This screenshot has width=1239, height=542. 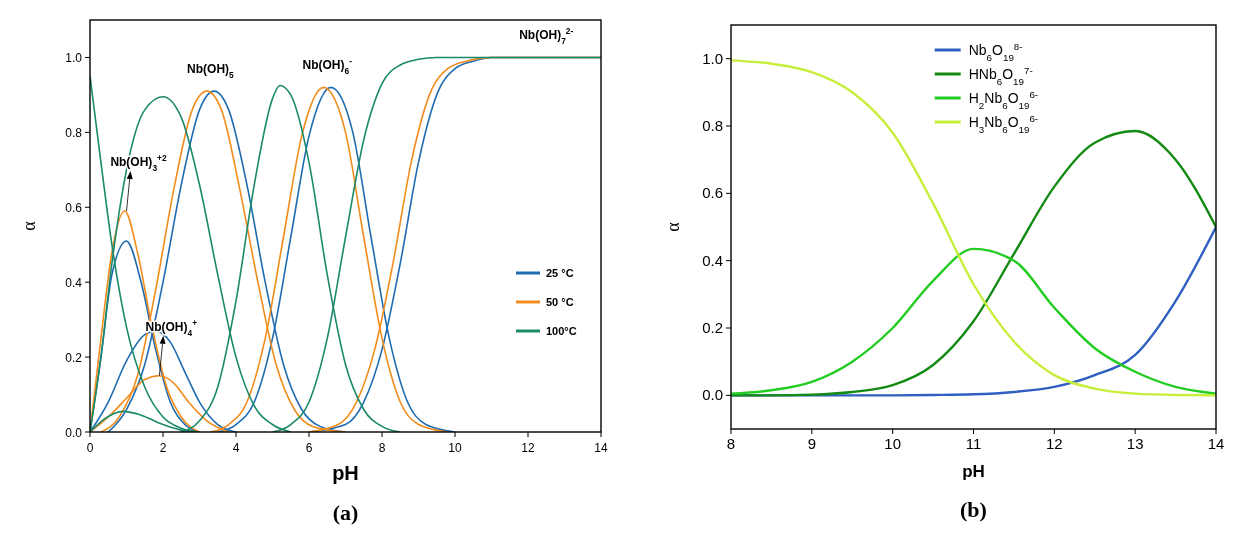 I want to click on legend-label: 100°C, so click(x=561, y=331).